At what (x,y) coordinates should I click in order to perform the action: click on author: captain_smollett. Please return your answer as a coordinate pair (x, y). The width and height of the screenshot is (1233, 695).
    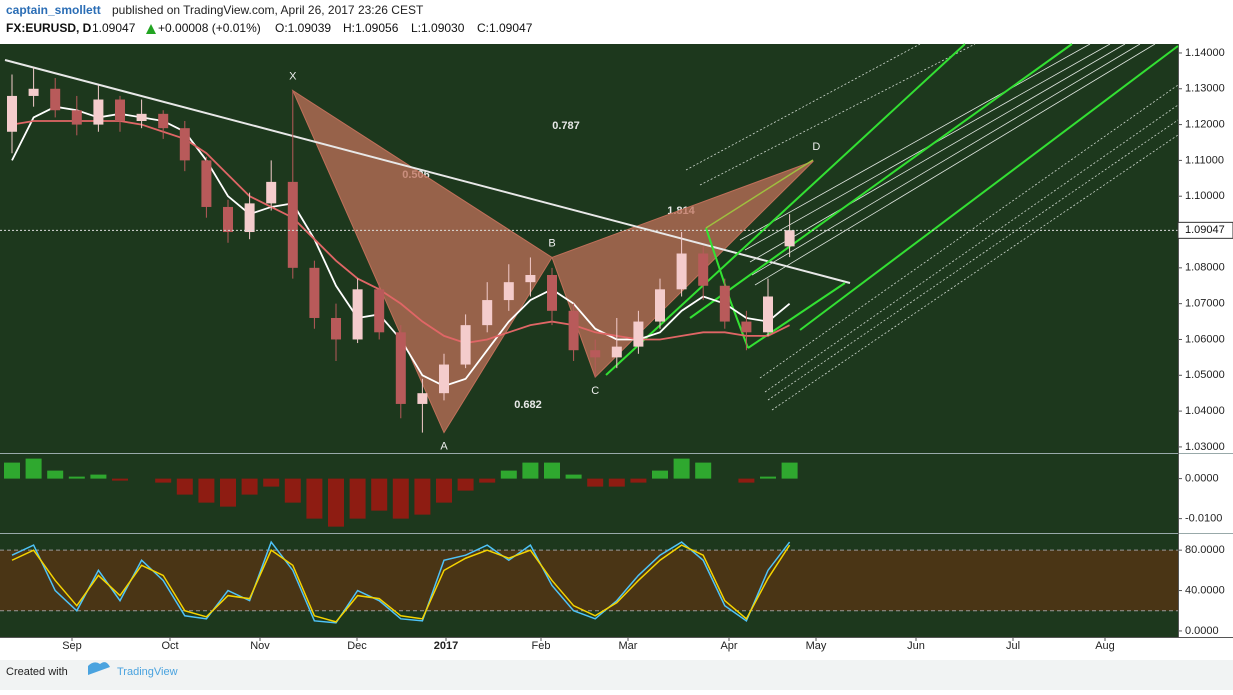
    Looking at the image, I should click on (53, 10).